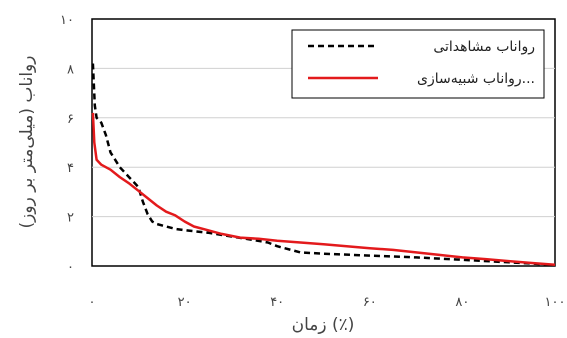  I want to click on x-tick-label: ۶۰, so click(370, 302).